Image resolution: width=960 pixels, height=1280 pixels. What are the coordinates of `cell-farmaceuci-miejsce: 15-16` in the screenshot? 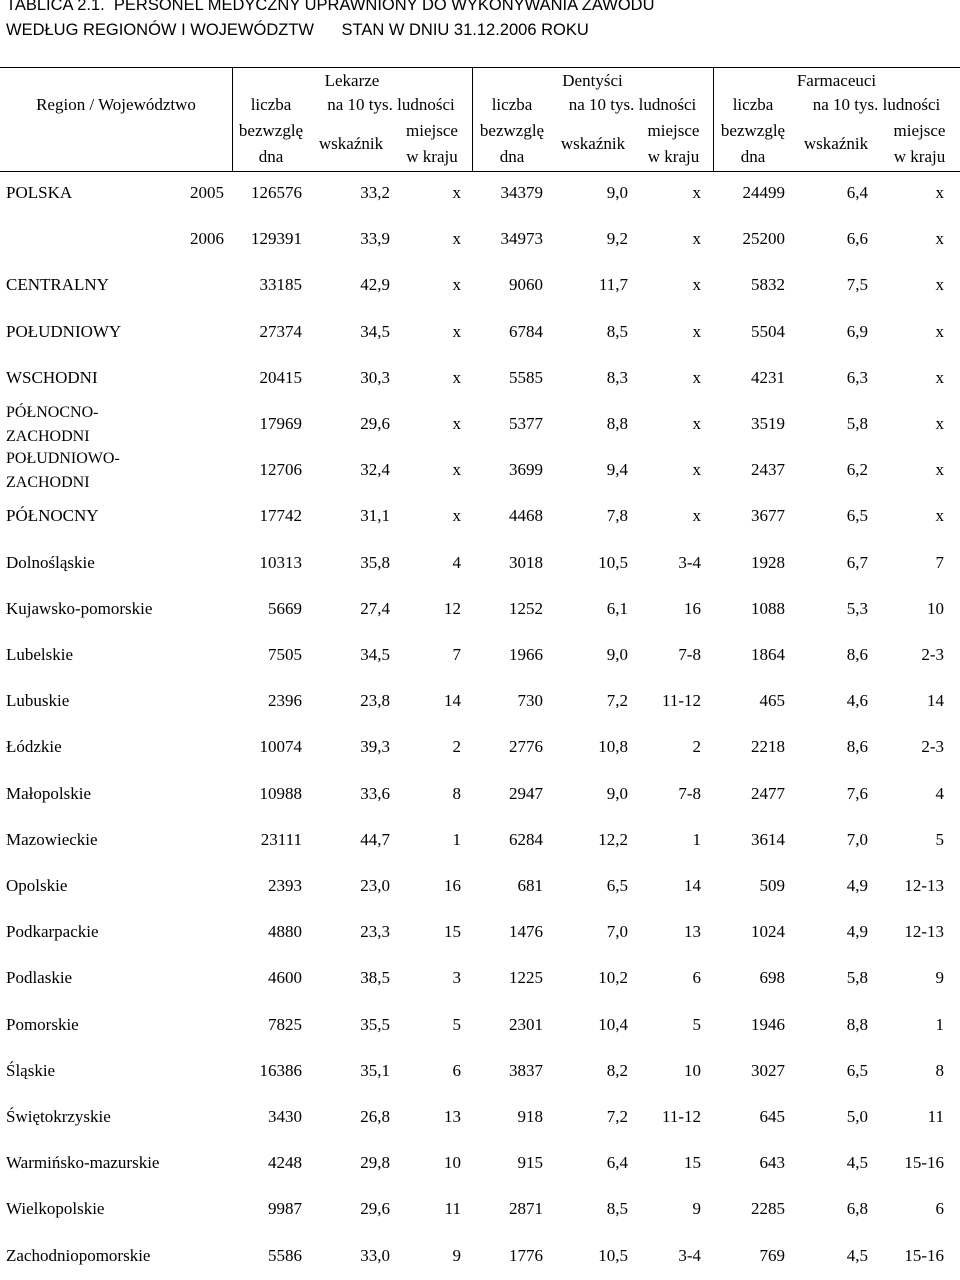 It's located at (924, 1255).